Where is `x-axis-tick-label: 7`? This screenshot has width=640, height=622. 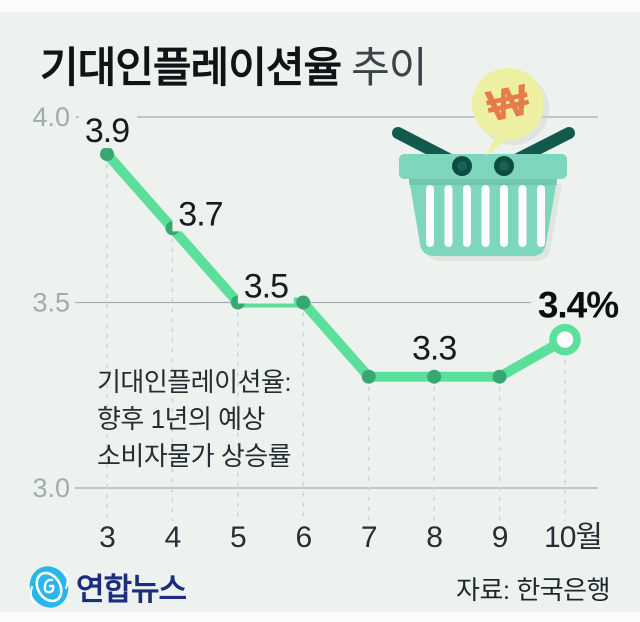
x-axis-tick-label: 7 is located at coordinates (369, 537).